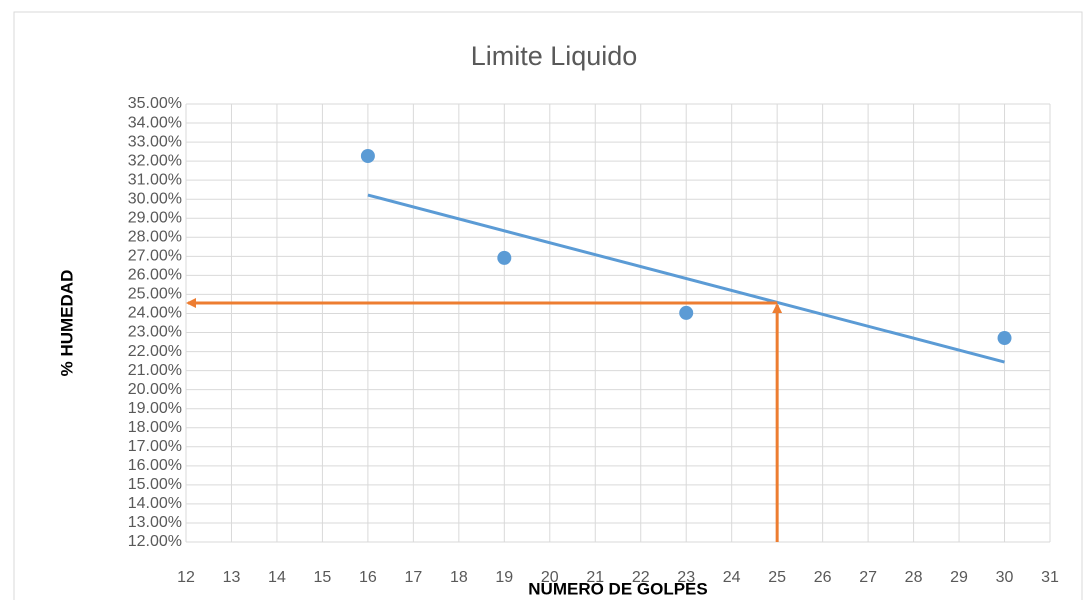 The width and height of the screenshot is (1083, 600). What do you see at coordinates (186, 577) in the screenshot?
I see `x-tick-label: 12` at bounding box center [186, 577].